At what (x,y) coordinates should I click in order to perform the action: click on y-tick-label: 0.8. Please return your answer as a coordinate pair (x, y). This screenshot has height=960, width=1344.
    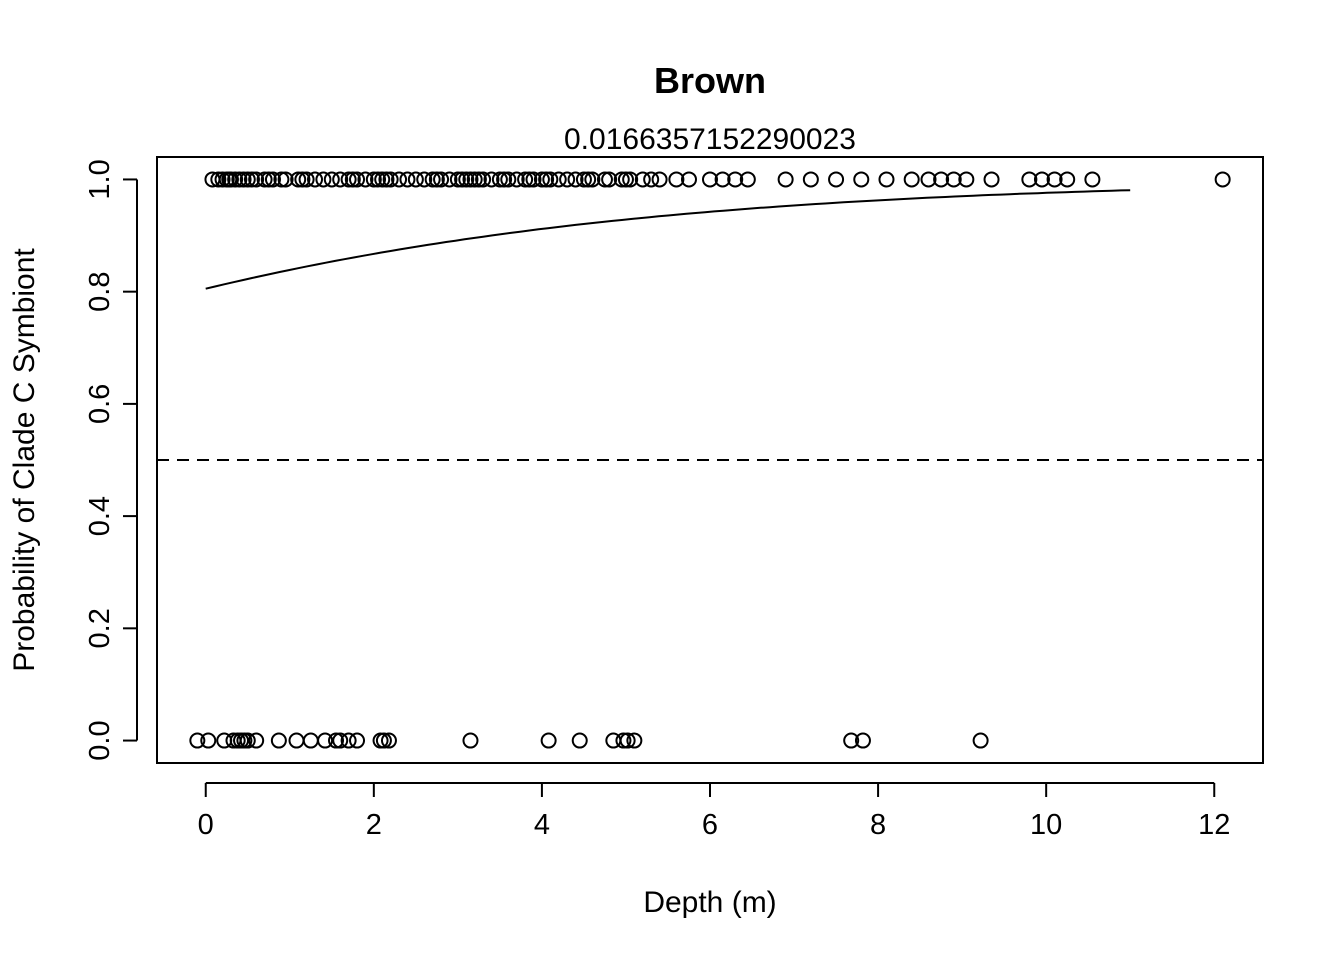
    Looking at the image, I should click on (100, 292).